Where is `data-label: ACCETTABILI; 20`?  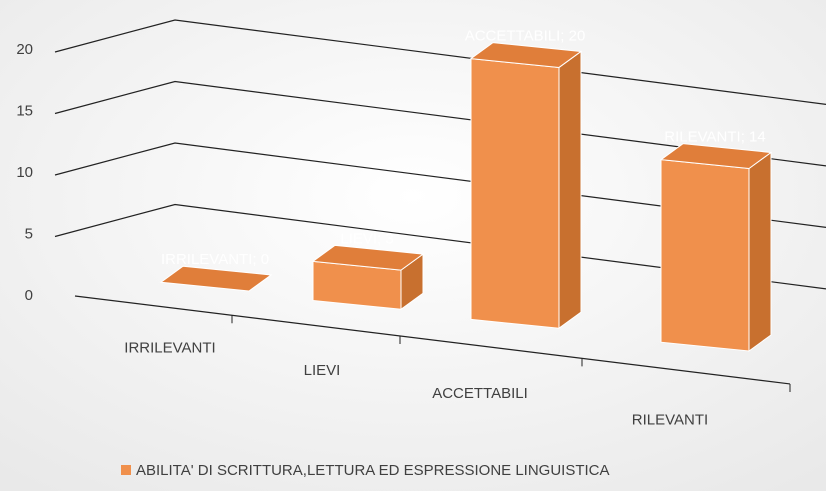
data-label: ACCETTABILI; 20 is located at coordinates (525, 36).